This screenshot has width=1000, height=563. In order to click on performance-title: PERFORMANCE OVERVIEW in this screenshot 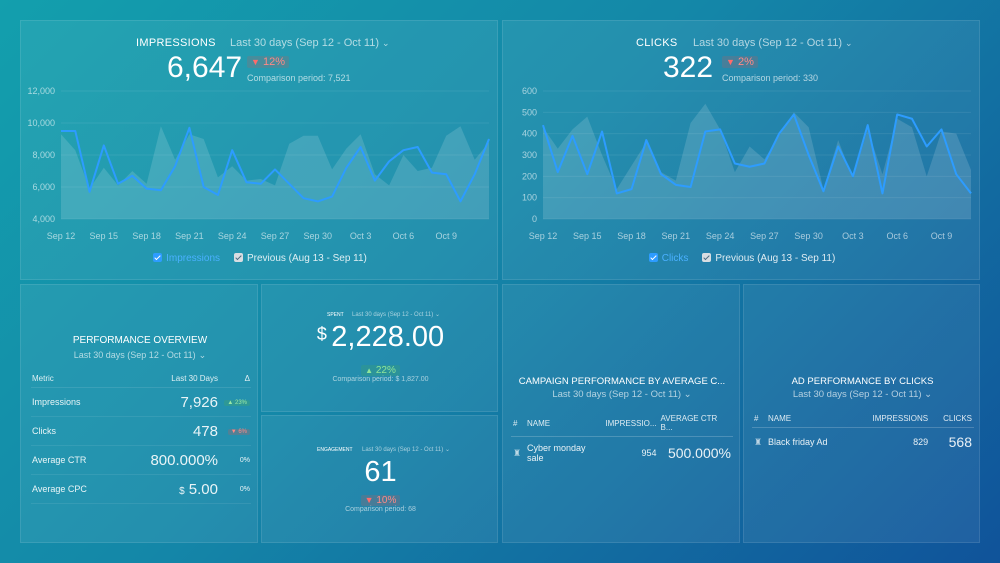, I will do `click(140, 340)`.